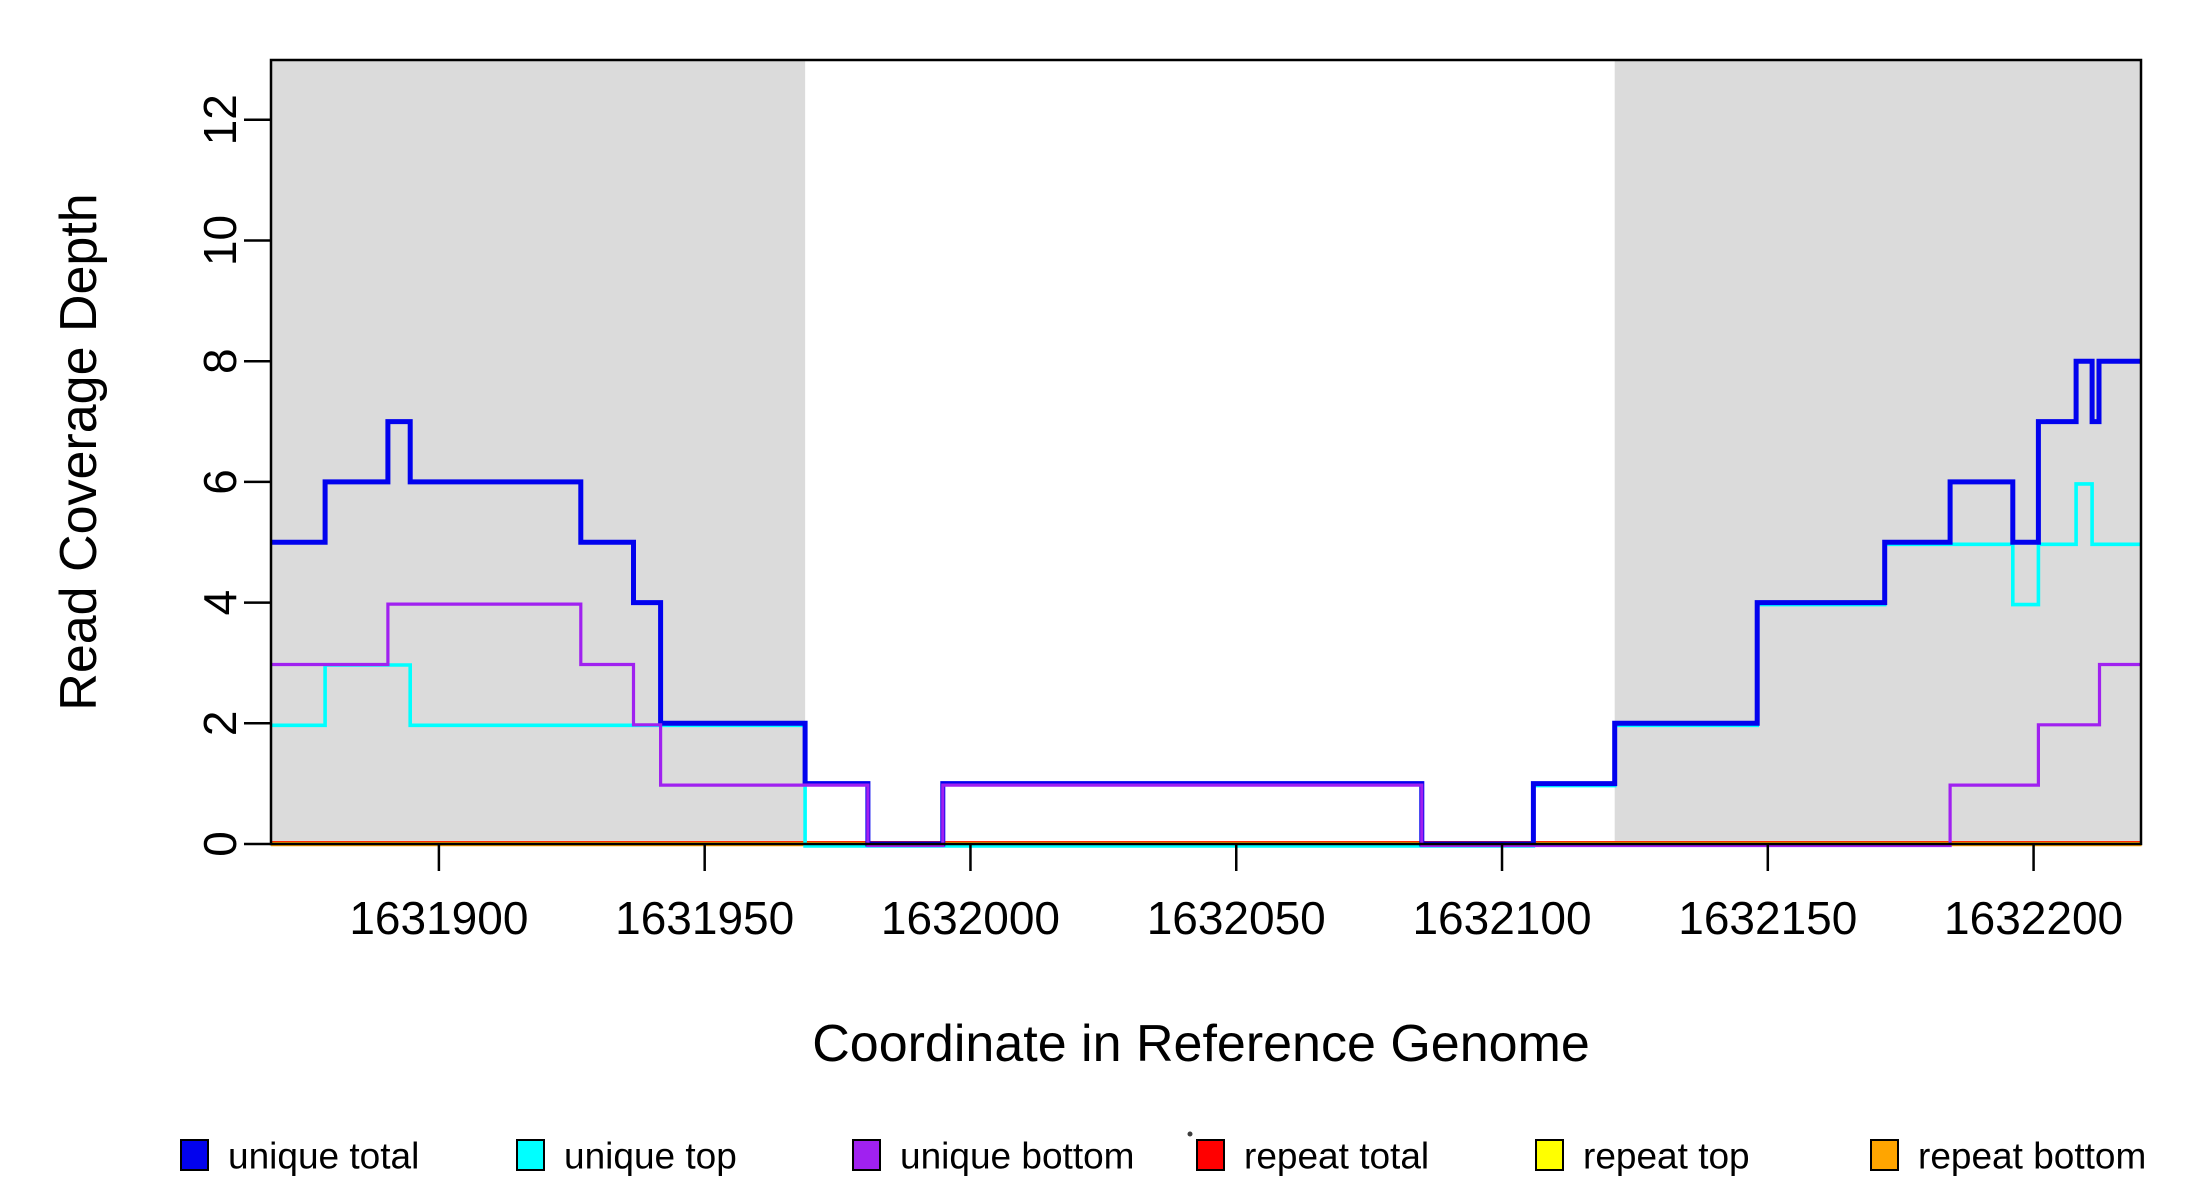  What do you see at coordinates (2032, 1156) in the screenshot?
I see `legend-label: repeat bottom` at bounding box center [2032, 1156].